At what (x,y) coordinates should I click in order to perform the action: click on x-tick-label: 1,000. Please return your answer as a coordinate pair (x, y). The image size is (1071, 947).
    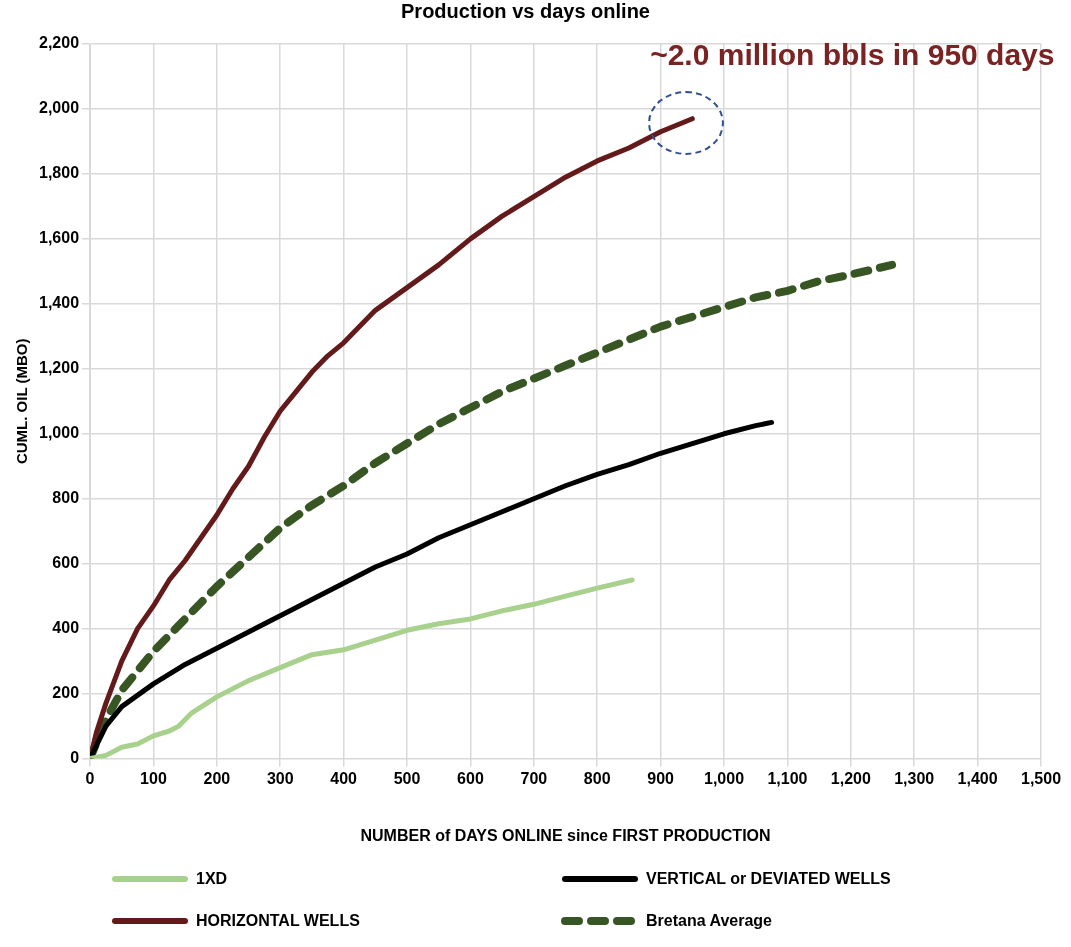
    Looking at the image, I should click on (724, 778).